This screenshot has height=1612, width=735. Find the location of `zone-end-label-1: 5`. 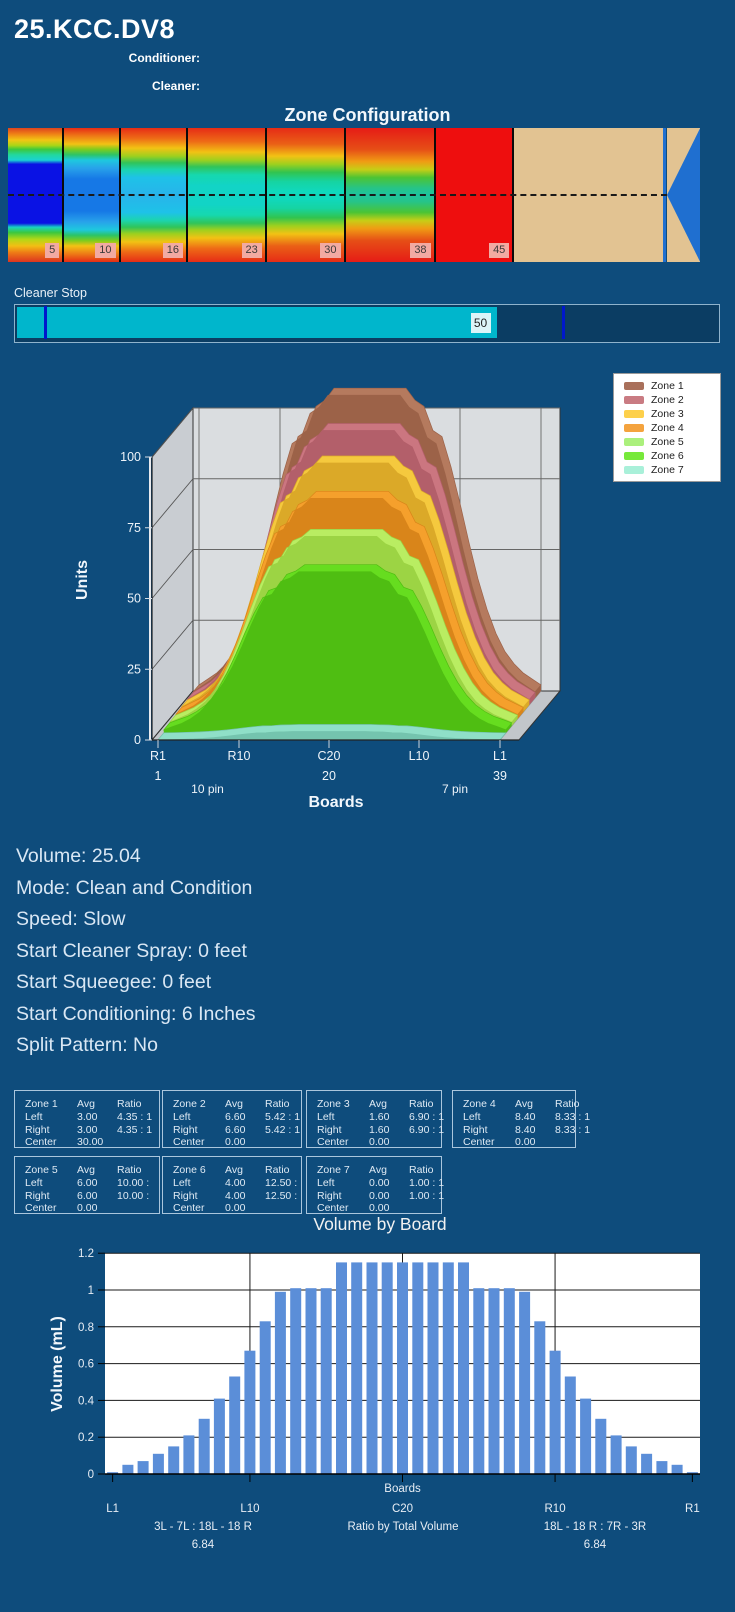

zone-end-label-1: 5 is located at coordinates (52, 250).